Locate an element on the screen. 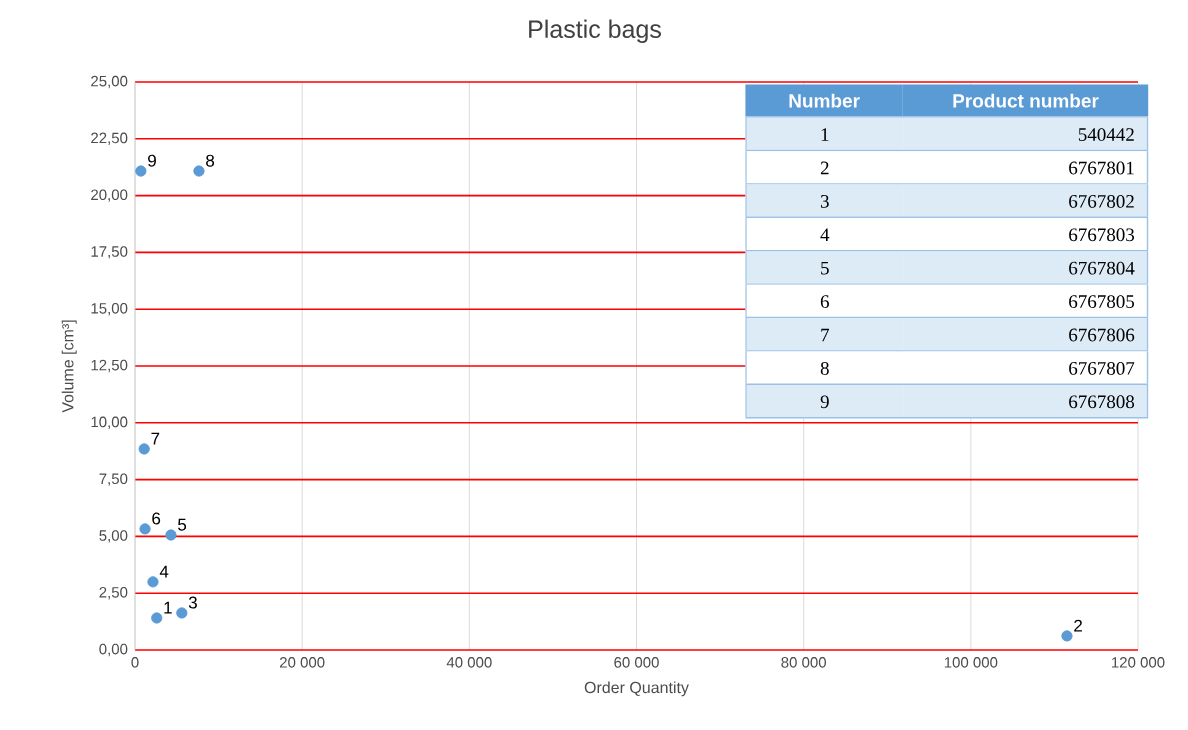 The width and height of the screenshot is (1188, 730). y-tick-label: 20,00 is located at coordinates (109, 195).